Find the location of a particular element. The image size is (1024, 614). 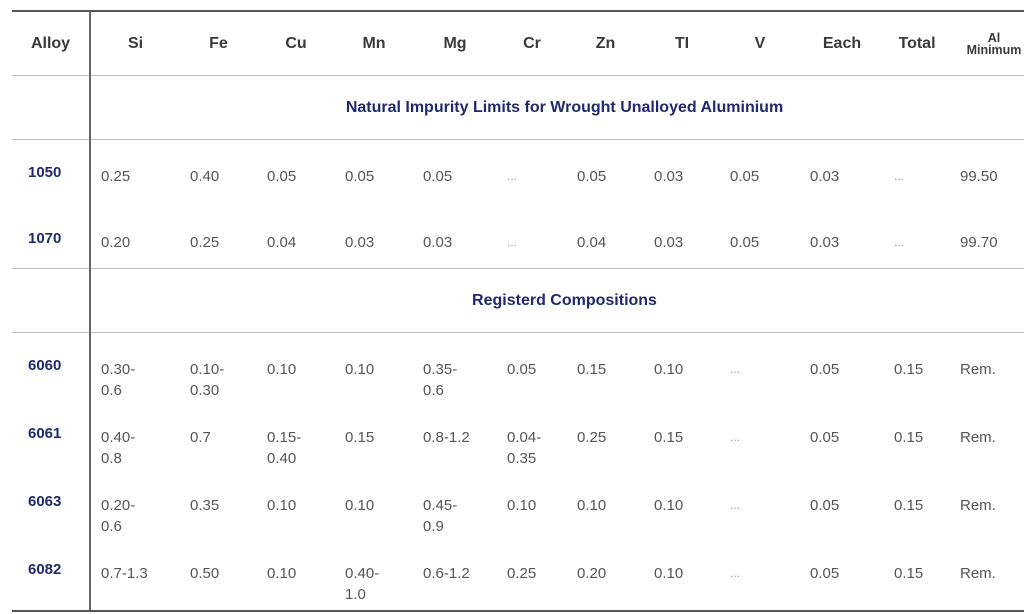

section-row: Registerd Compositions is located at coordinates (518, 300).